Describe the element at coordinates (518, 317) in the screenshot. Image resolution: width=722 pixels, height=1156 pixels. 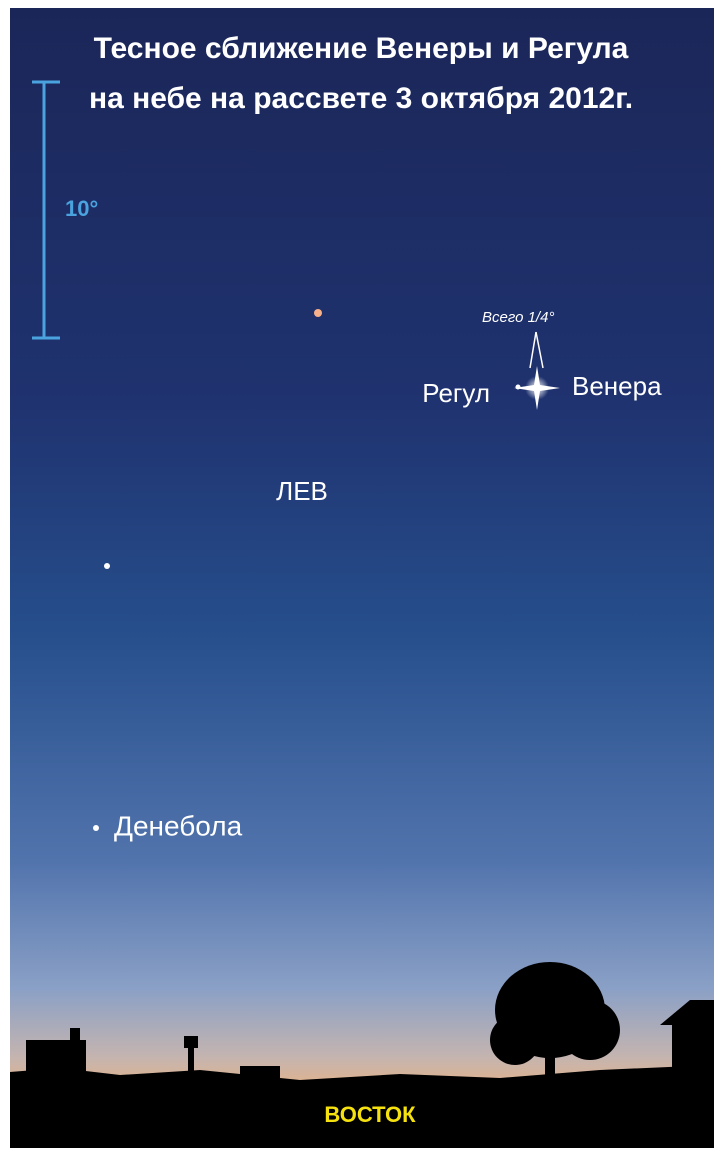
I see `annotation: Всего 1/4°` at that location.